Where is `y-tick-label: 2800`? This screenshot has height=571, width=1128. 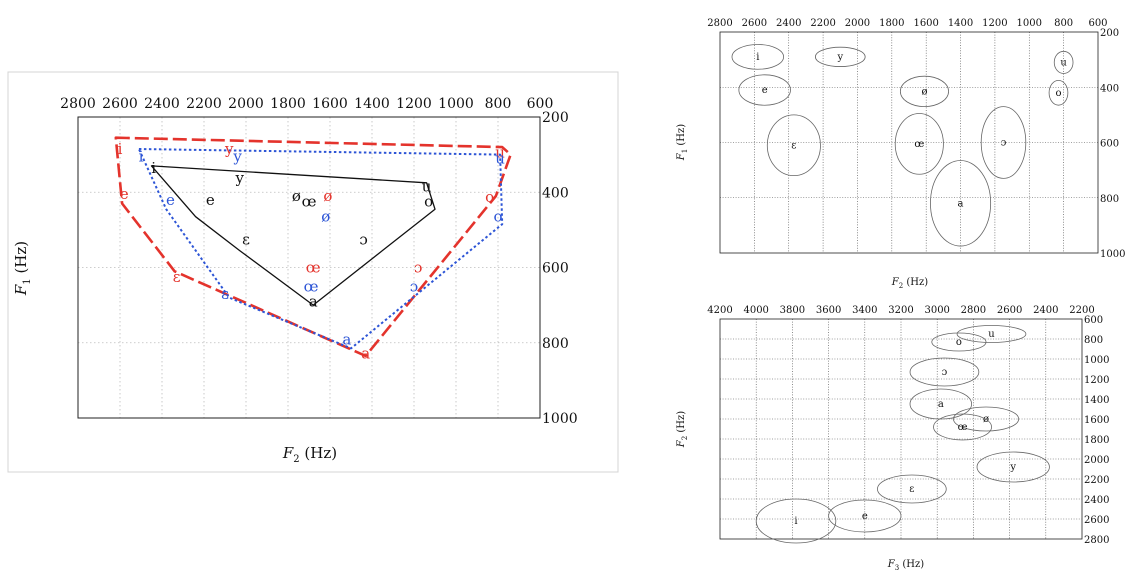
y-tick-label: 2800 is located at coordinates (1096, 540).